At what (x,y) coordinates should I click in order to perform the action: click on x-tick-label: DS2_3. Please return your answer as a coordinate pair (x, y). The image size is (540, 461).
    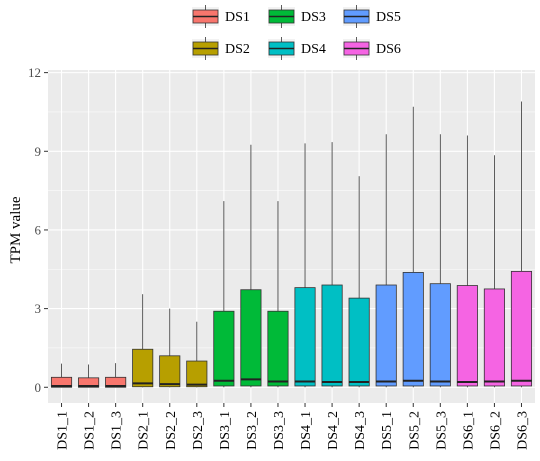
    Looking at the image, I should click on (198, 430).